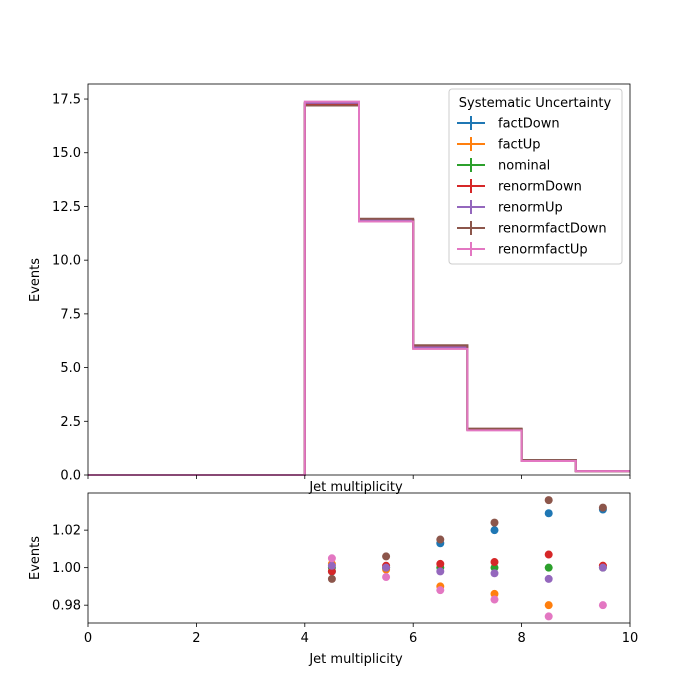 Image resolution: width=700 pixels, height=700 pixels. Describe the element at coordinates (70, 288) in the screenshot. I see `histogram-y-ticks: 0.0 2.5 5.0 7.5 10.0 12.5 15.0 17.5` at that location.